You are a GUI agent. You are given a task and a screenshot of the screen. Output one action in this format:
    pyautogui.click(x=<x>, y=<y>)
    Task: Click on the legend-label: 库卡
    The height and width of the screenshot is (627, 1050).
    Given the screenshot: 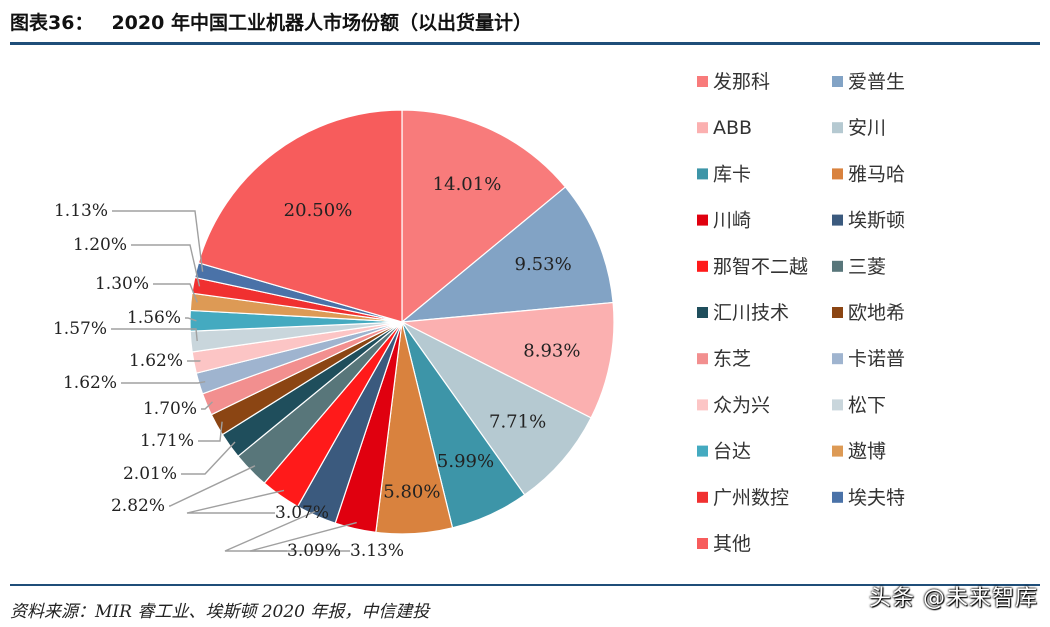 What is the action you would take?
    pyautogui.click(x=732, y=174)
    